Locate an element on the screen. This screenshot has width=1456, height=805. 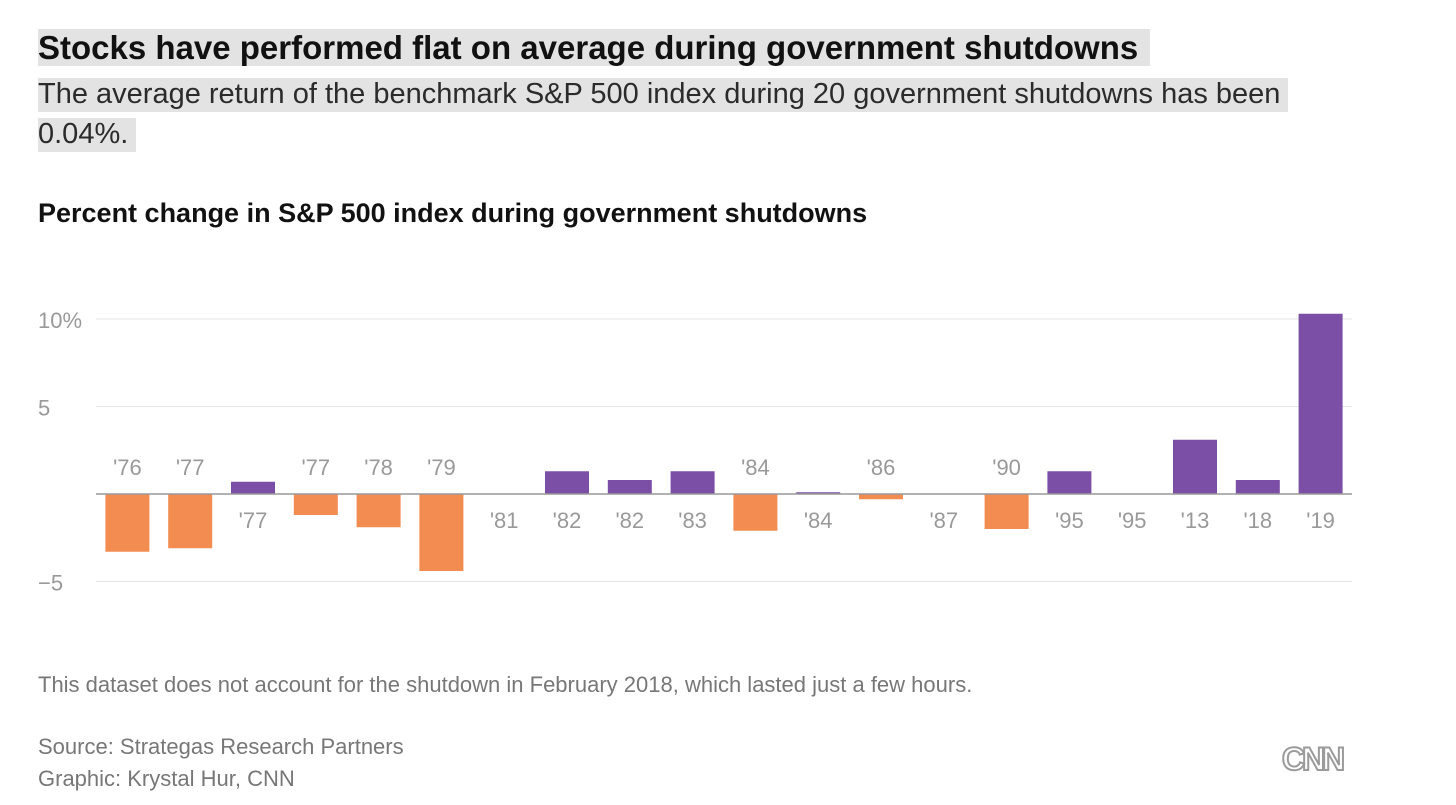
credit-line: Graphic: Krystal Hur, CNN is located at coordinates (166, 778).